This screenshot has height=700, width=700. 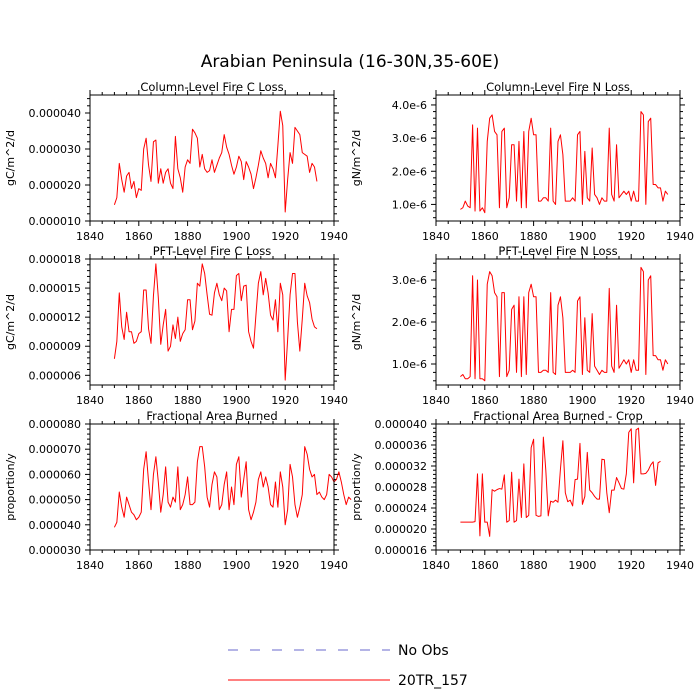 I want to click on figure-title: Arabian Peninsula (16-30N,35-60E), so click(x=350, y=62).